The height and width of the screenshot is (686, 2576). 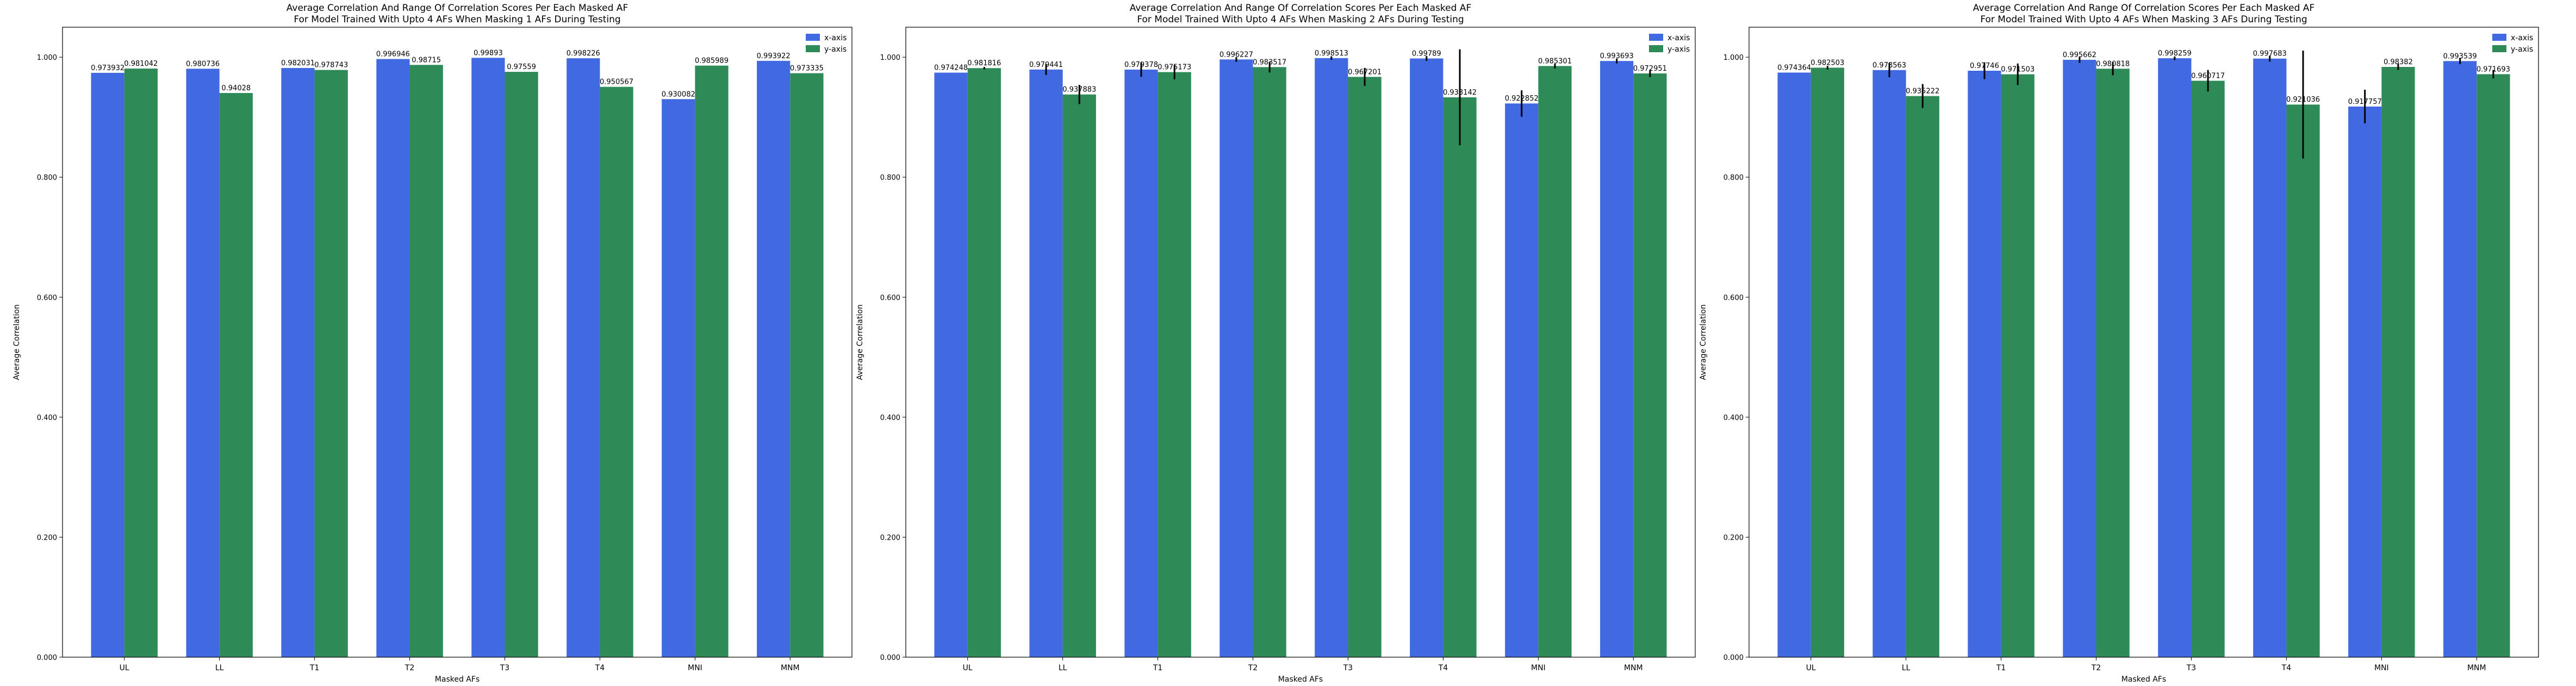 I want to click on bar-value-label: 0.981816, so click(x=984, y=63).